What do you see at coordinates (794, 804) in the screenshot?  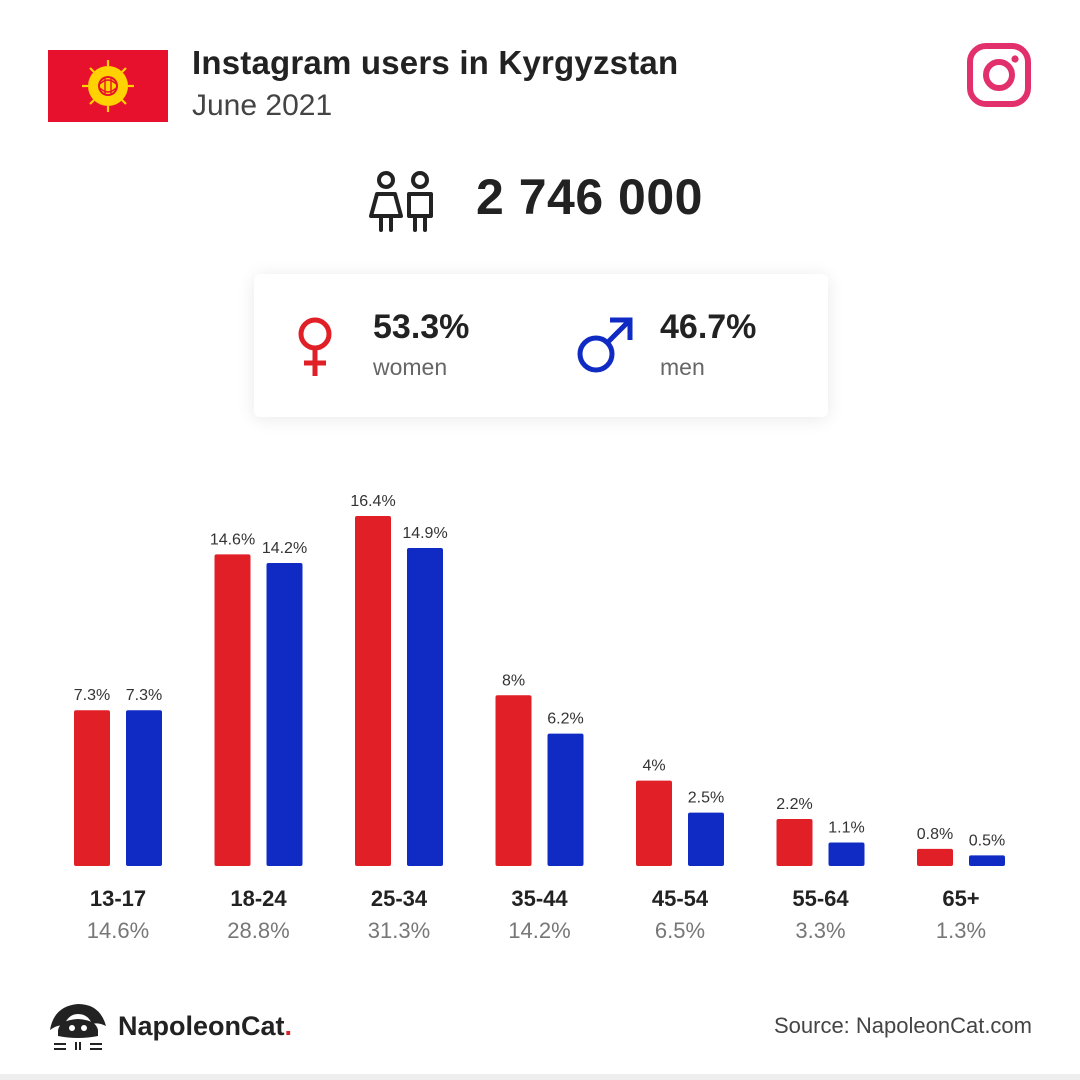 I see `bar-value-label: 2.2%` at bounding box center [794, 804].